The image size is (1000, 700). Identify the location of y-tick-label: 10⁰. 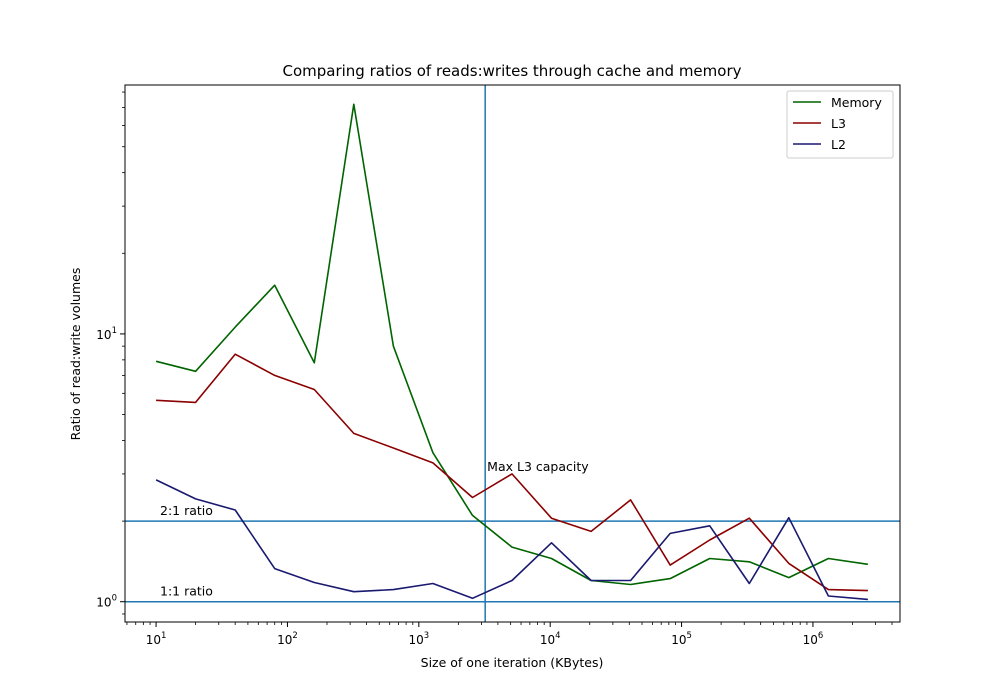
(106, 602).